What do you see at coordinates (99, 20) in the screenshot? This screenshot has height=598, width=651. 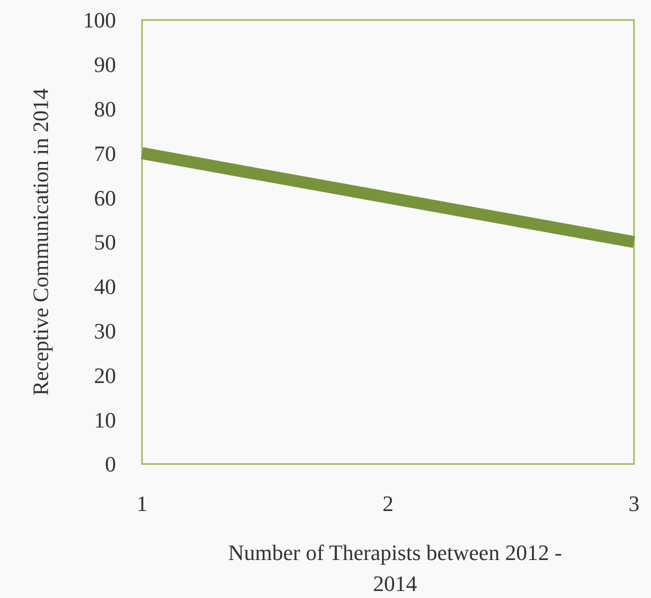 I see `y-tick-label: 100` at bounding box center [99, 20].